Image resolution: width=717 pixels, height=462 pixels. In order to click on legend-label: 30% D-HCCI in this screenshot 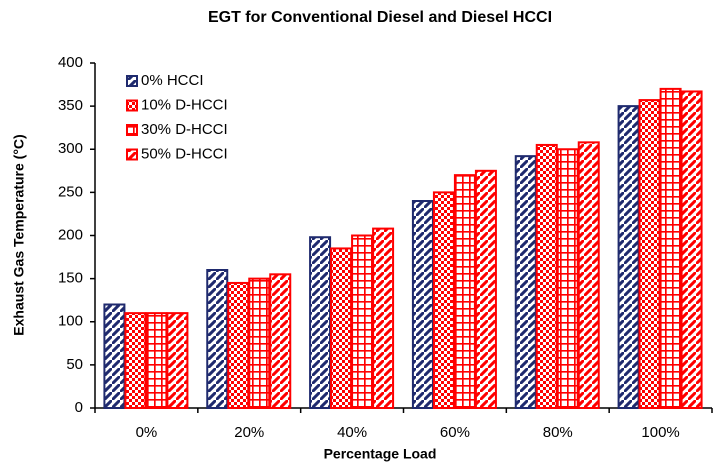, I will do `click(184, 129)`.